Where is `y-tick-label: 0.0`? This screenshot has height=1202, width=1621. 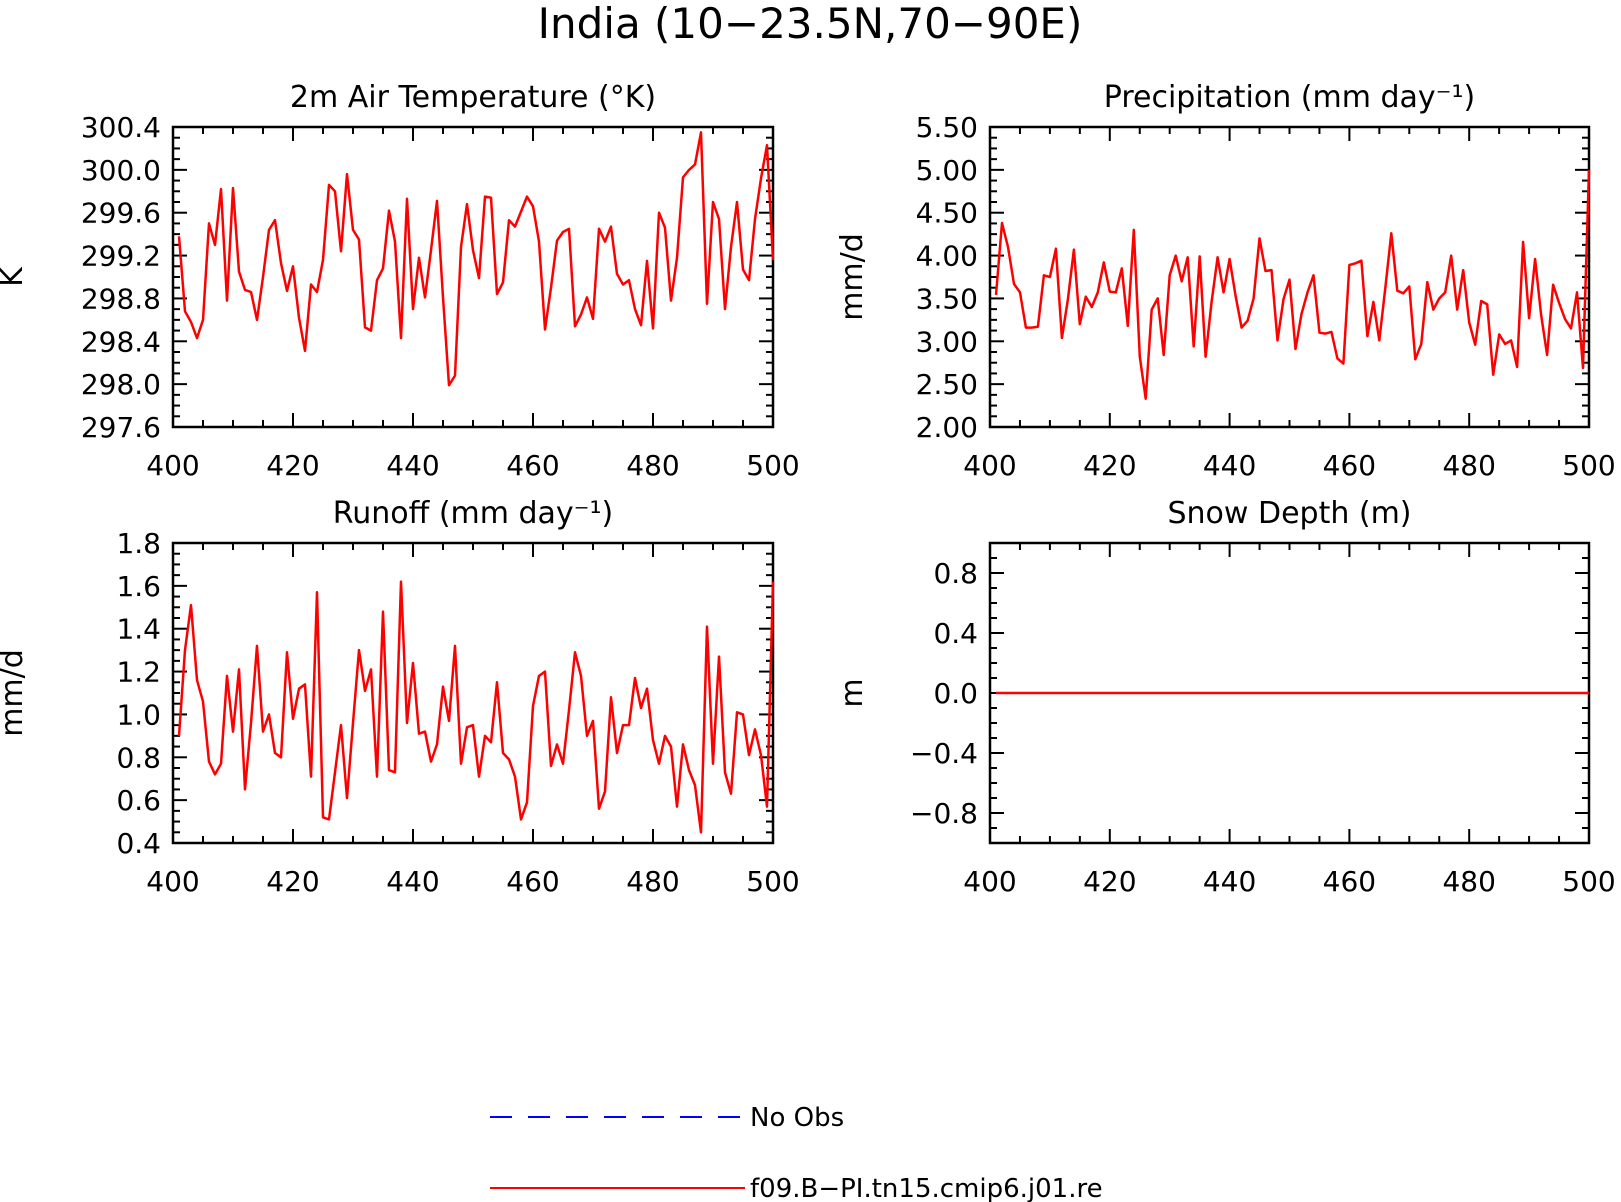
y-tick-label: 0.0 is located at coordinates (955, 693).